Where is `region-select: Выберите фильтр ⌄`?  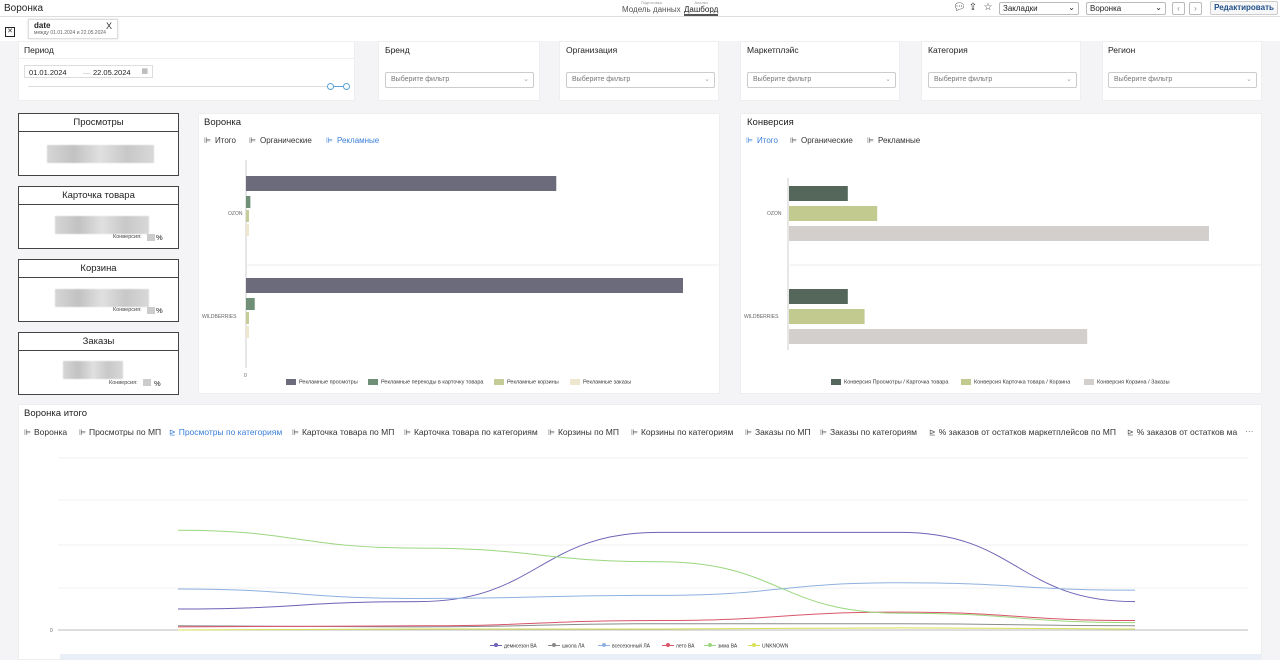 region-select: Выберите фильтр ⌄ is located at coordinates (1182, 80).